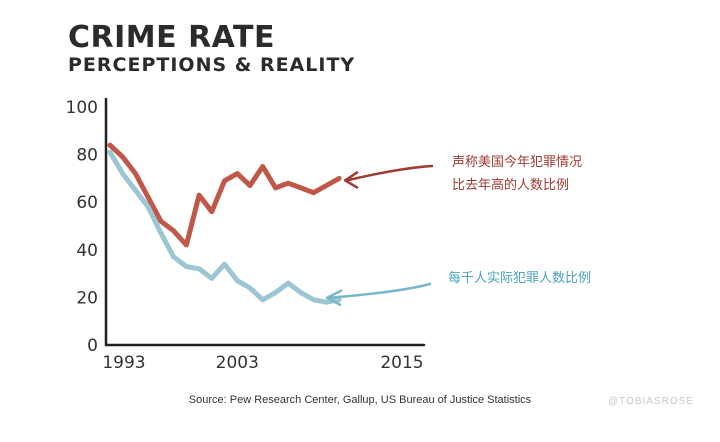 This screenshot has width=720, height=442. I want to click on y-tick-label: 100, so click(82, 108).